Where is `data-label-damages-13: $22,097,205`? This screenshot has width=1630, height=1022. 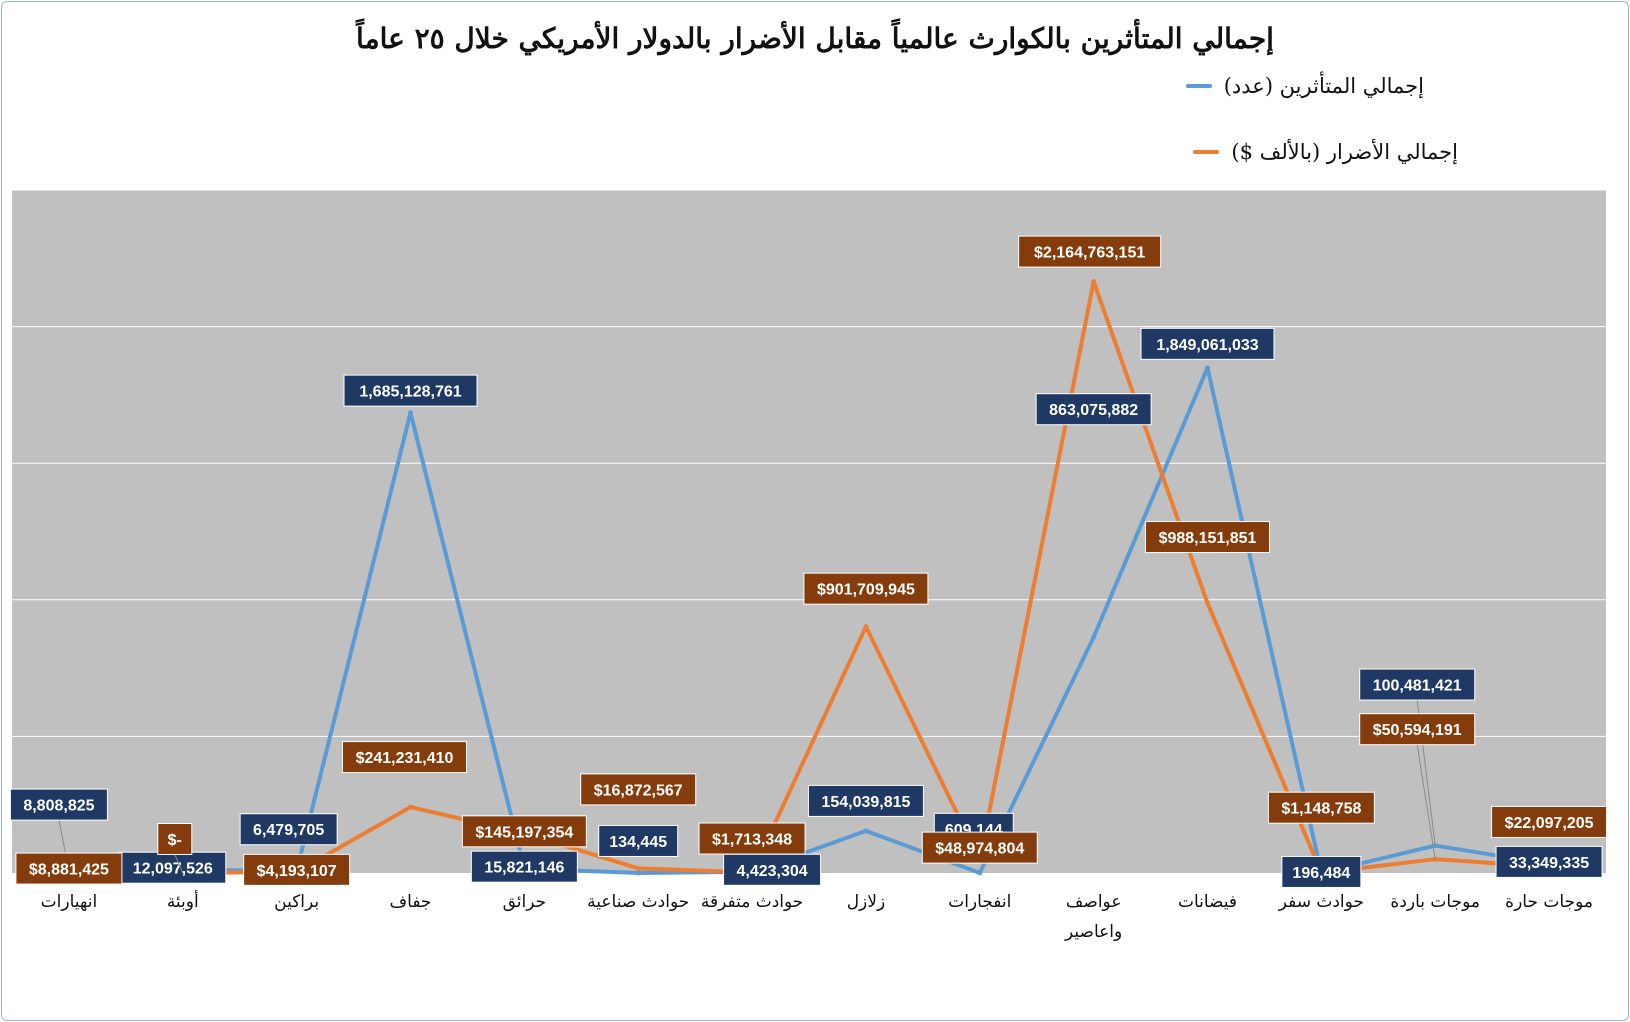 data-label-damages-13: $22,097,205 is located at coordinates (1549, 823).